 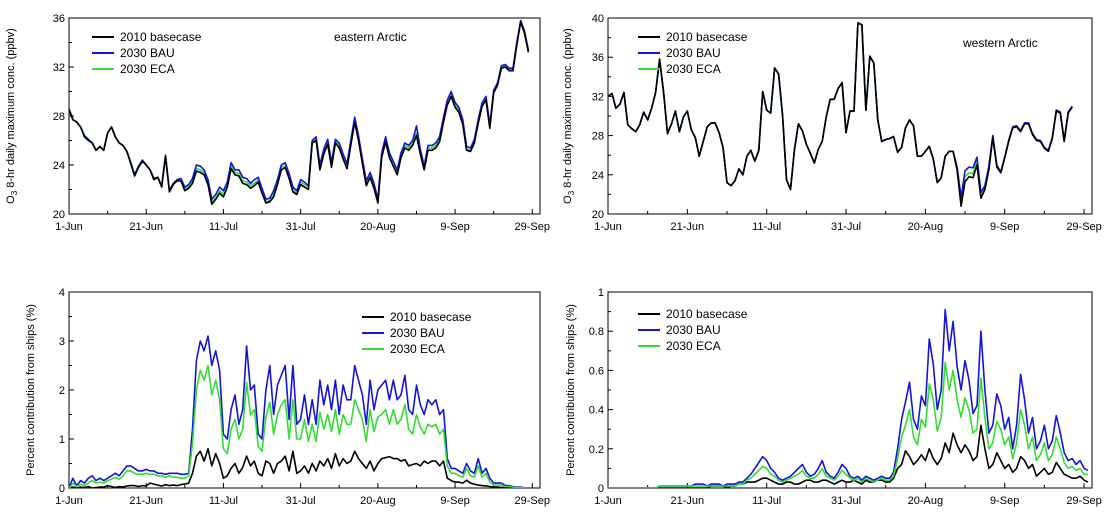 I want to click on panel-annotation: eastern Arctic, so click(x=370, y=37).